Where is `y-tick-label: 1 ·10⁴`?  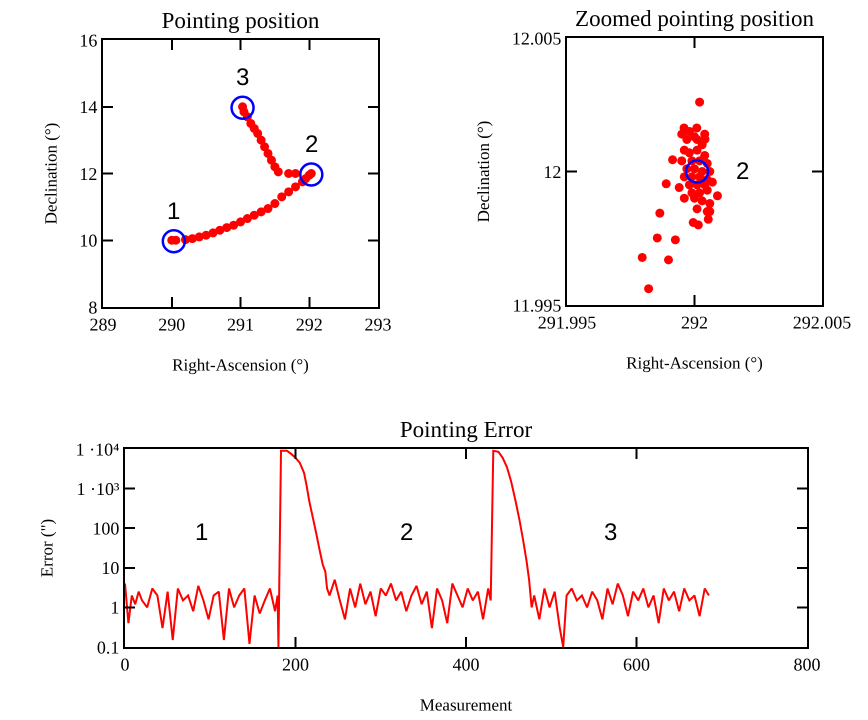
y-tick-label: 1 ·10⁴ is located at coordinates (98, 449).